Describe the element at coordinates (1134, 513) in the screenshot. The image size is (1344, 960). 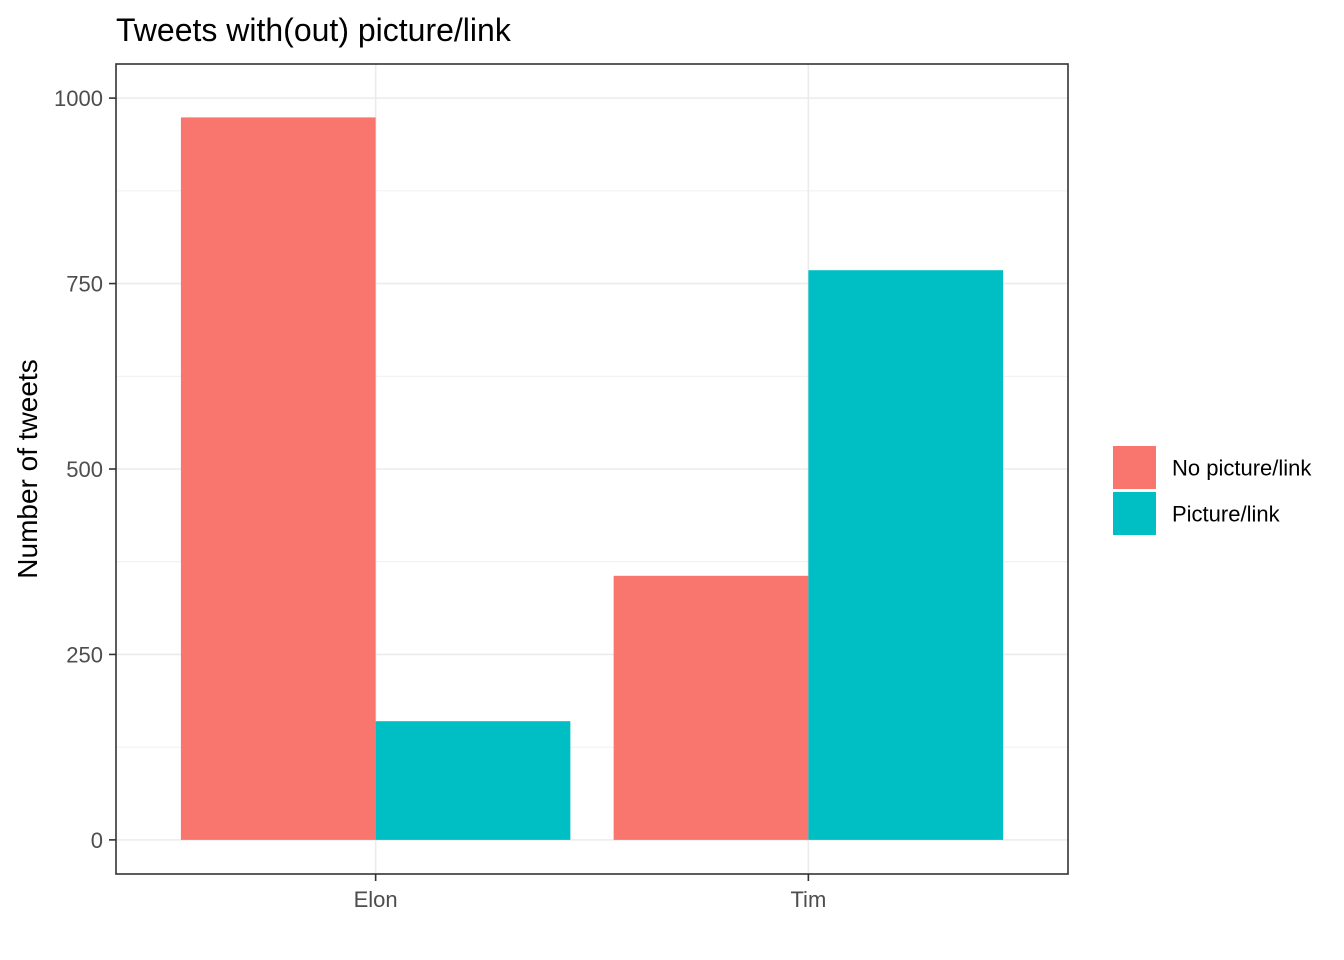
I see `legend-key-picture-link` at that location.